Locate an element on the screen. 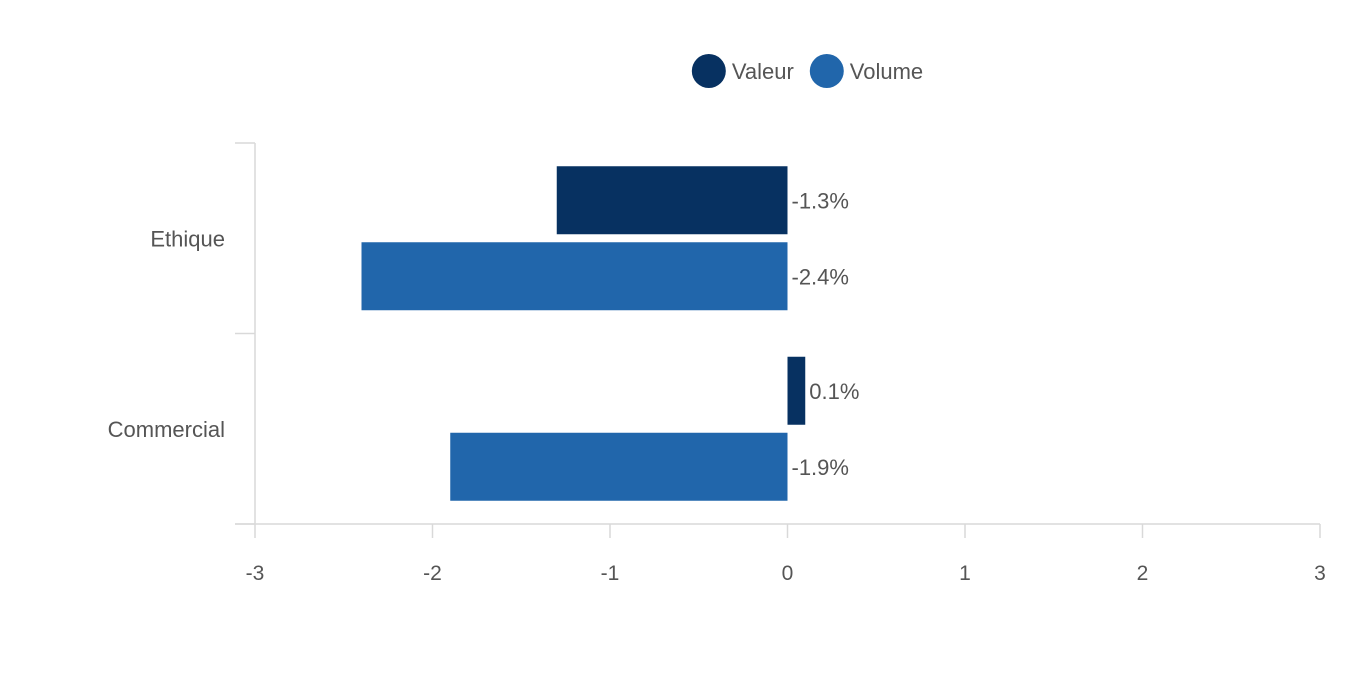 The image size is (1360, 680). data-label: -1.9% is located at coordinates (820, 467).